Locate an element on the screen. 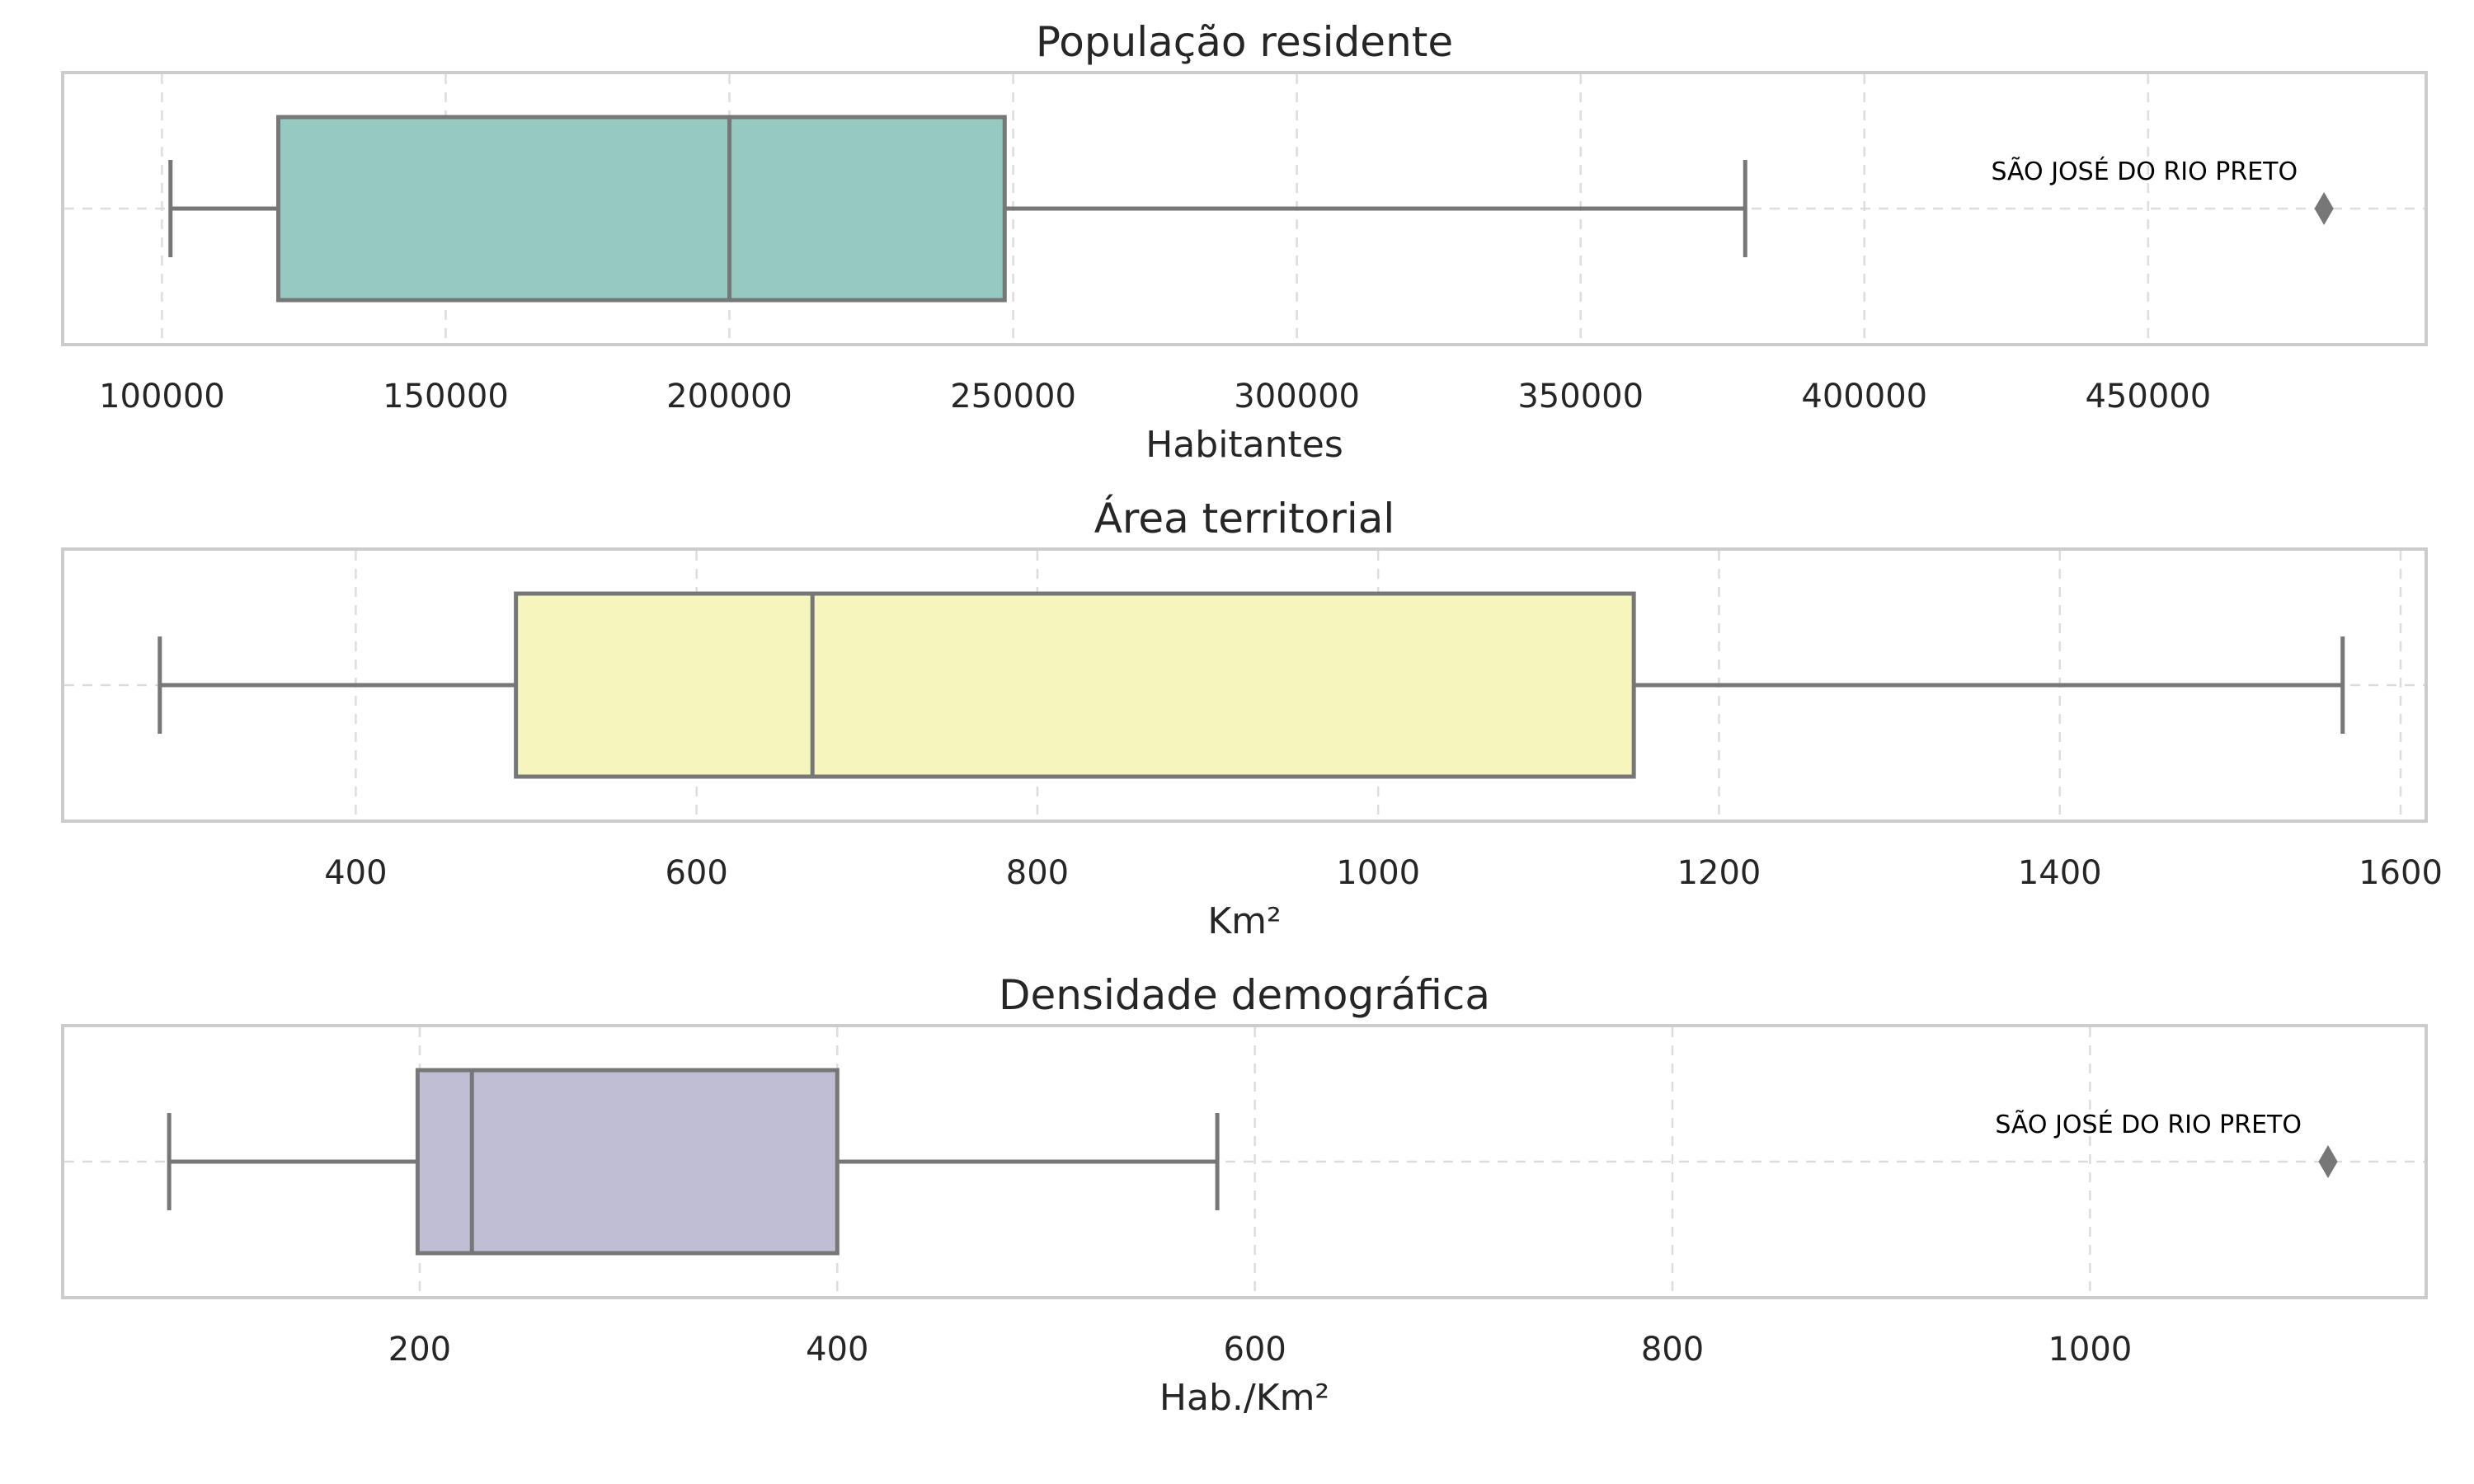 The image size is (2474, 1484). x-axis-label: Habitantes is located at coordinates (1244, 445).